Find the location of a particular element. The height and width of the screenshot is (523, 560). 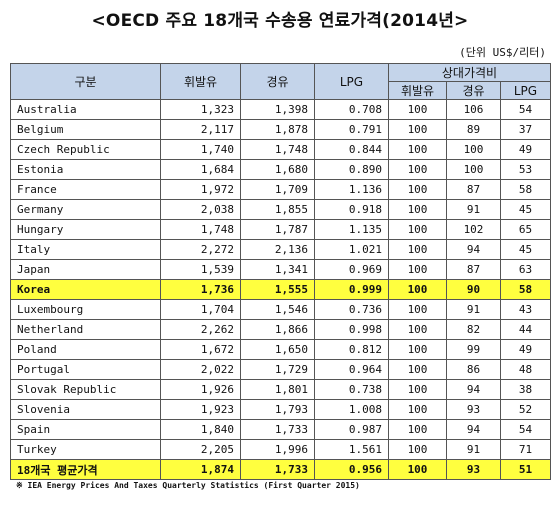

table-row: Spain 1,840 1,733 0.987 100 94 54 is located at coordinates (280, 429).